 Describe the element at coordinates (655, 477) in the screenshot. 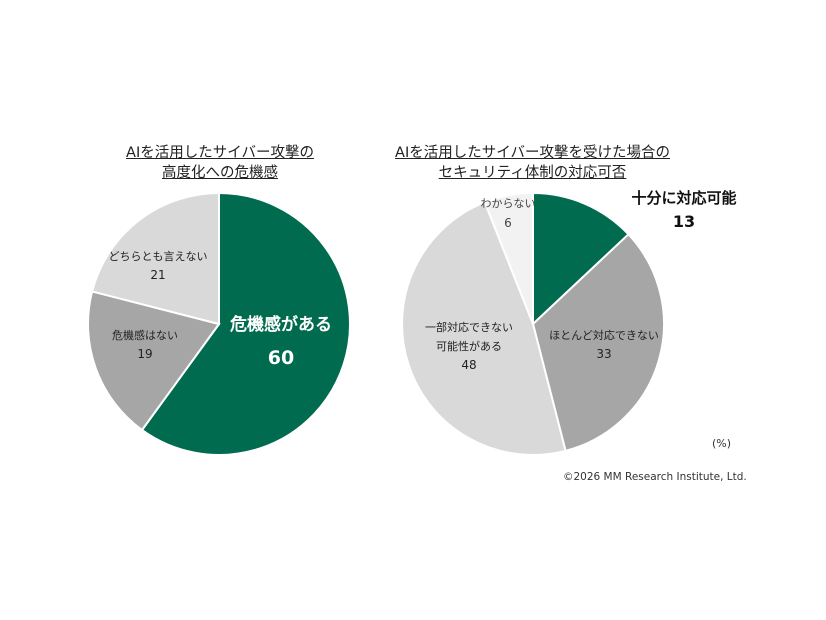

I see `copyright: ©2026 MM Research Institute, Ltd.` at that location.